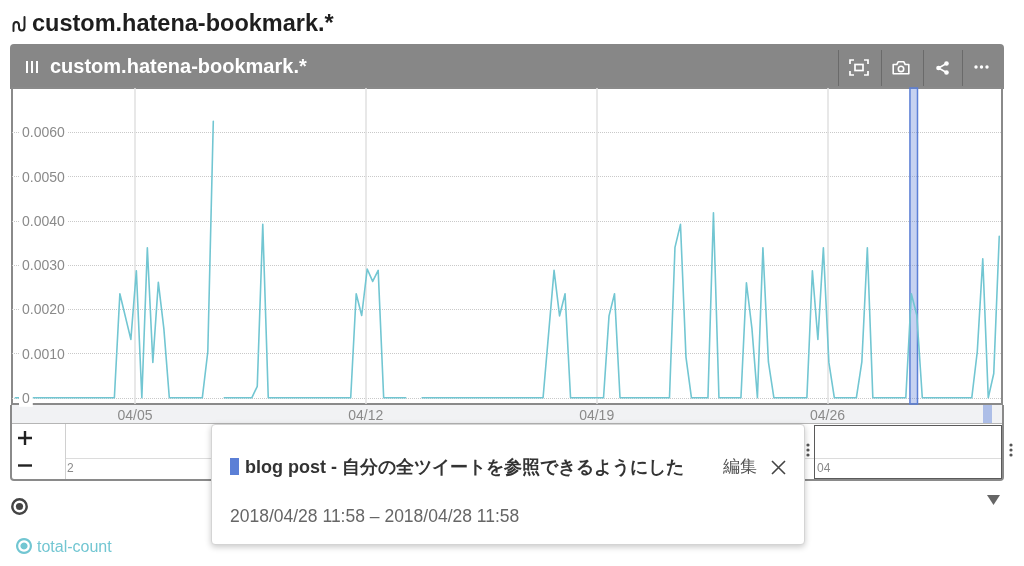 This screenshot has height=566, width=1024. What do you see at coordinates (508, 484) in the screenshot?
I see `annotation-popup: blog post - 自分の全ツイートを参照できるようにした 編集 2018/04/28 11:58 – 2018/04/28 11:58` at bounding box center [508, 484].